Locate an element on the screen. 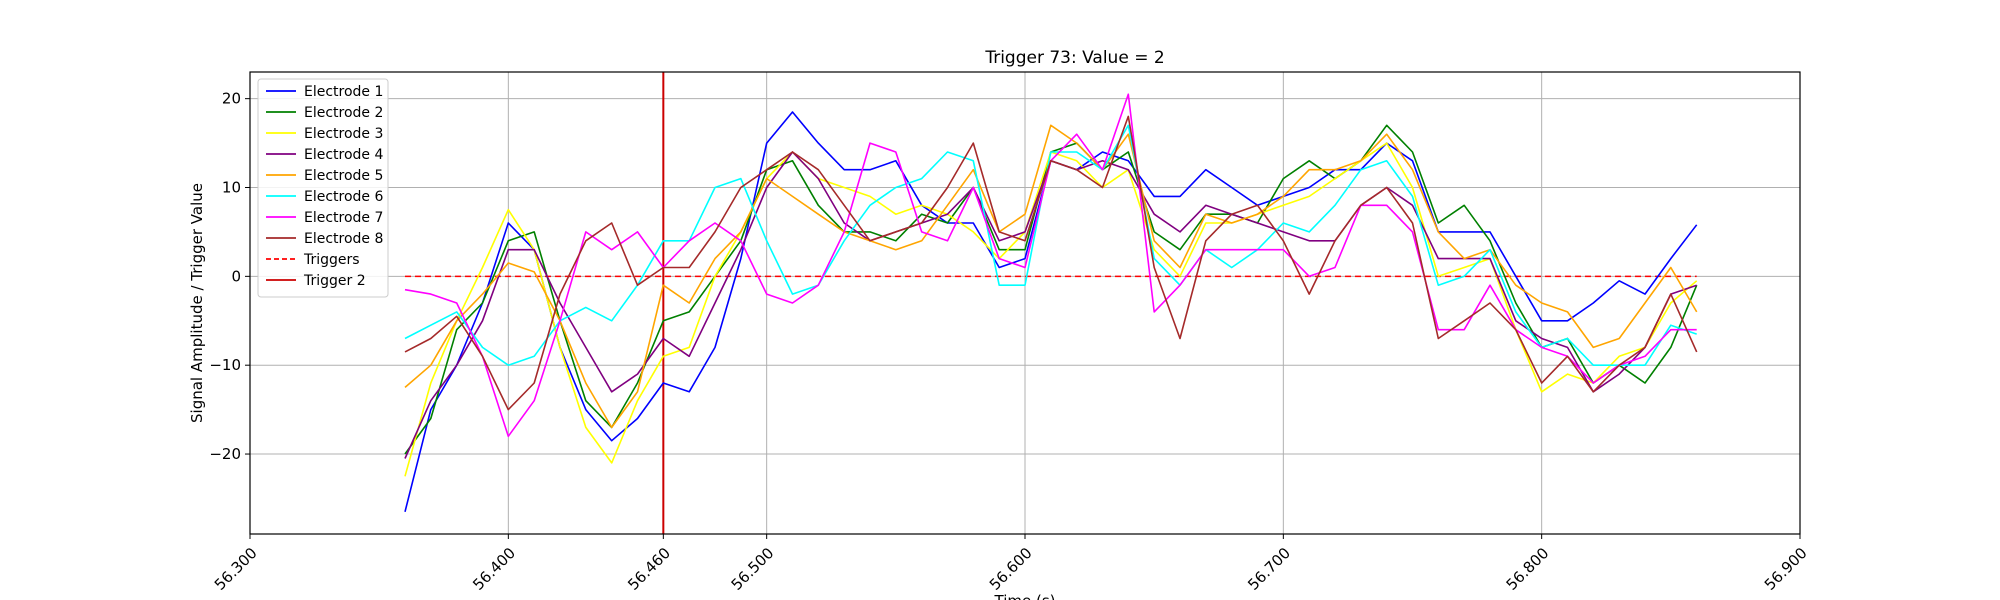 The height and width of the screenshot is (600, 2000). legend-label: Electrode 8 is located at coordinates (343, 239).